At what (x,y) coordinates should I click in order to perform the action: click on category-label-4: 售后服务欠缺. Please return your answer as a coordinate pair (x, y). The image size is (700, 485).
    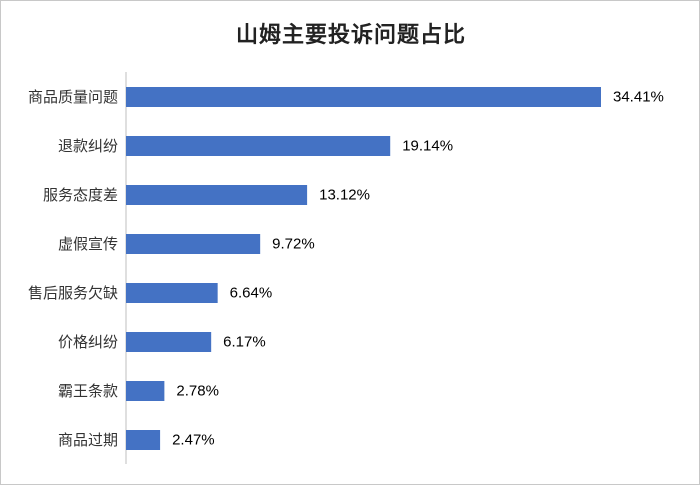
    Looking at the image, I should click on (73, 293).